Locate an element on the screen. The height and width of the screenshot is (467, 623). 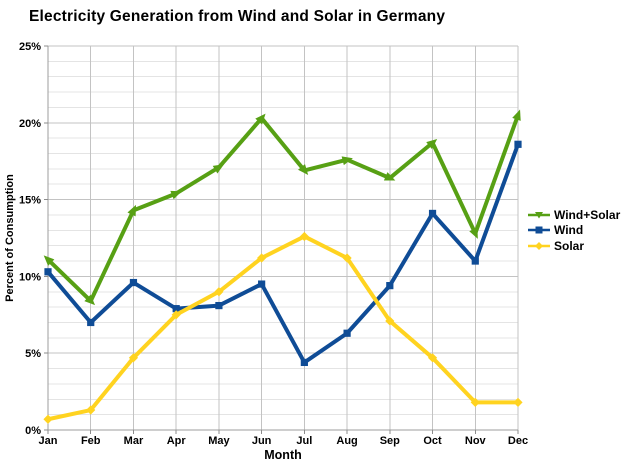
legend-item-wind: Wind is located at coordinates (574, 231).